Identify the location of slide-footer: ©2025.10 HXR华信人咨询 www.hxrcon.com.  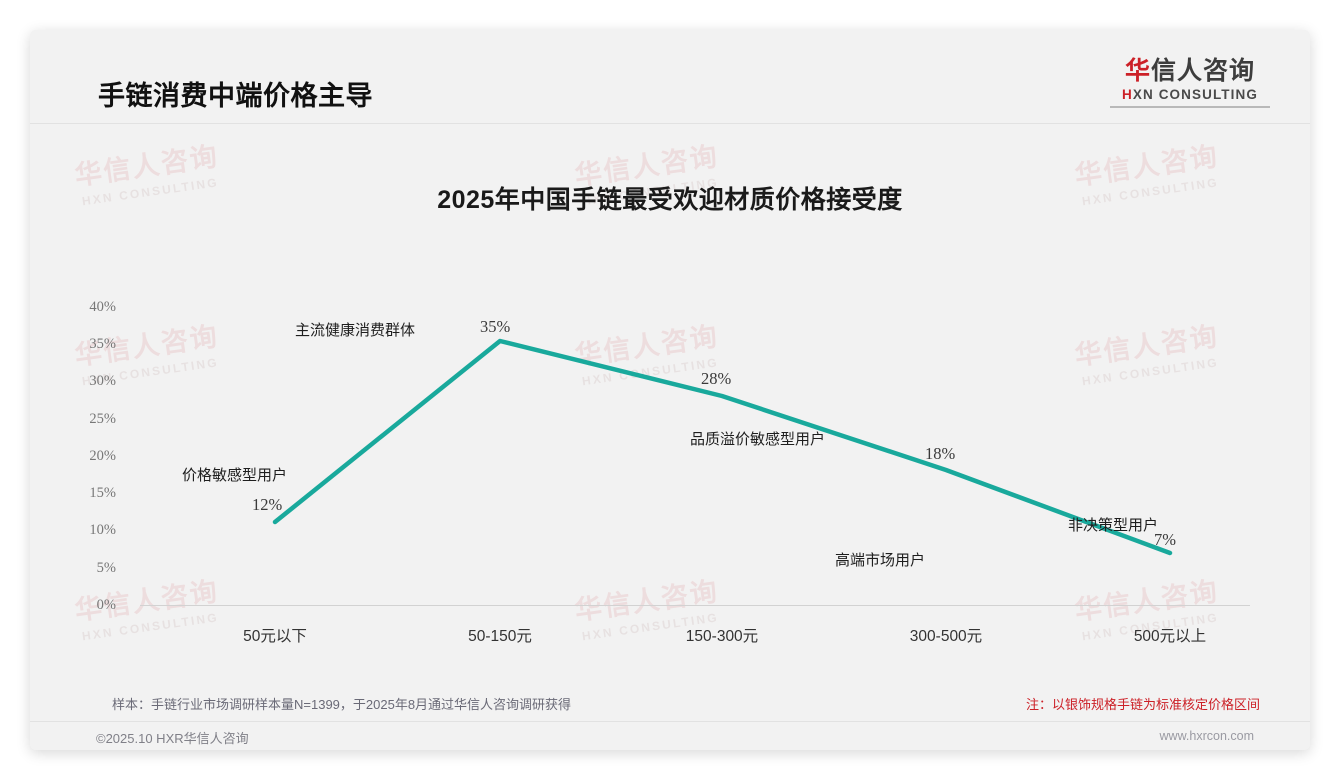
(670, 735).